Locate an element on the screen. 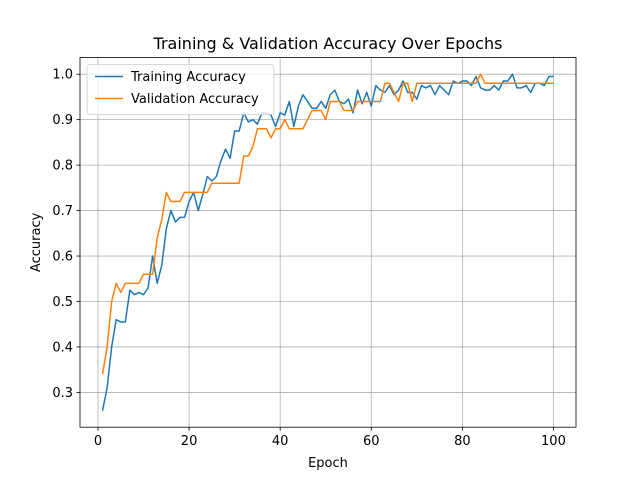 The image size is (640, 480). y-tick-label: 0.7 is located at coordinates (62, 211).